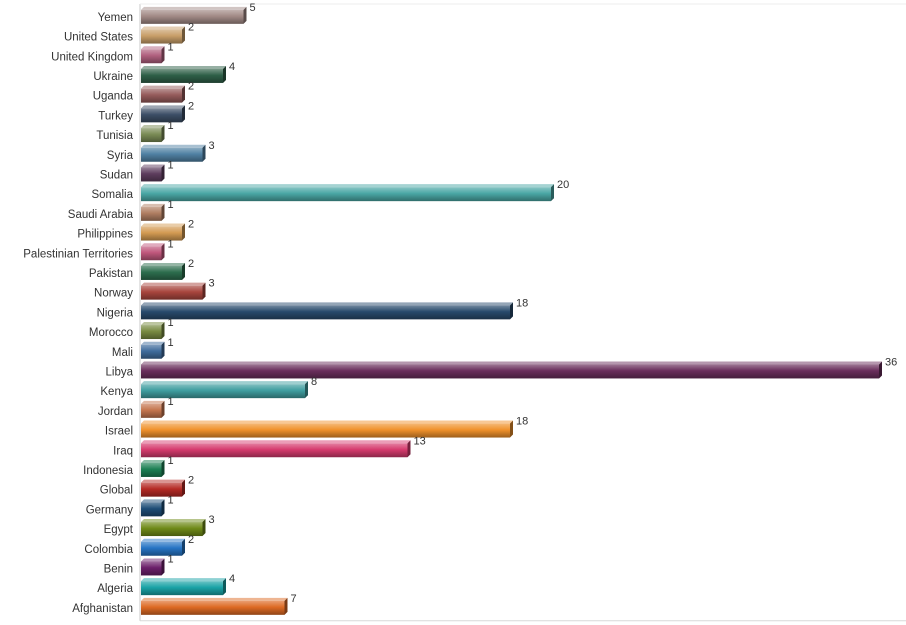  Describe the element at coordinates (171, 126) in the screenshot. I see `value-label-tunisia: 1` at that location.